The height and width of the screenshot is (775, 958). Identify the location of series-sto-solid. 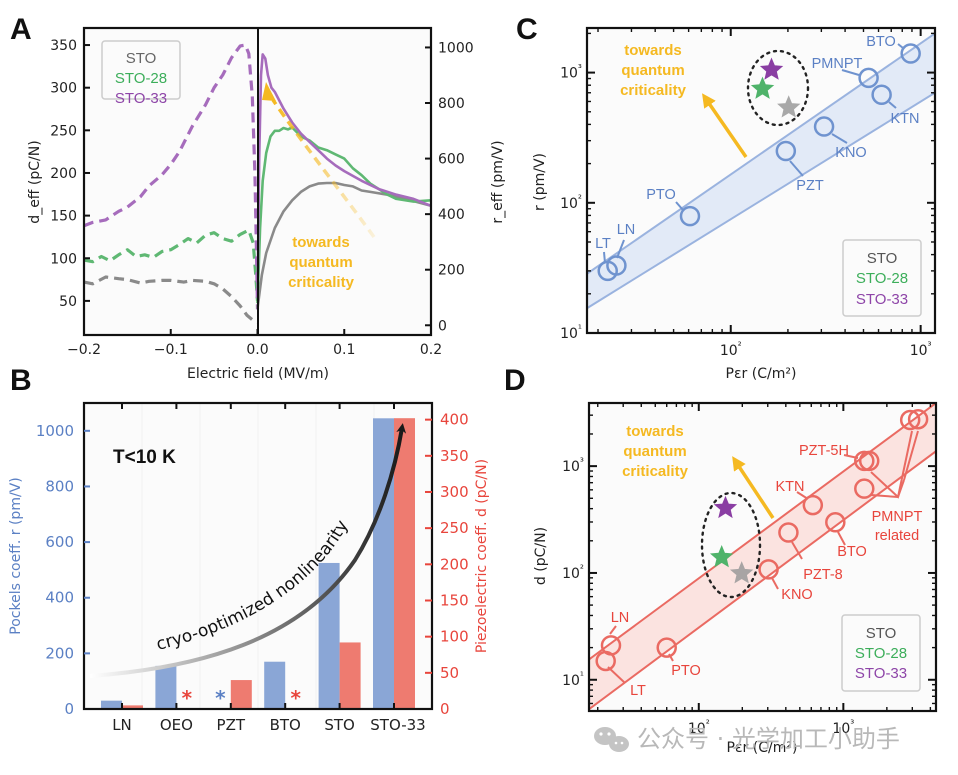
(344, 245).